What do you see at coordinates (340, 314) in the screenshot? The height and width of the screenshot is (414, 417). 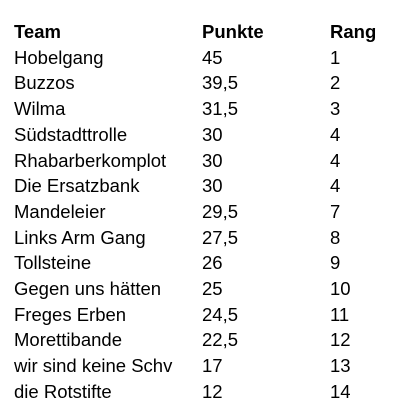 I see `rank-cell: 11` at bounding box center [340, 314].